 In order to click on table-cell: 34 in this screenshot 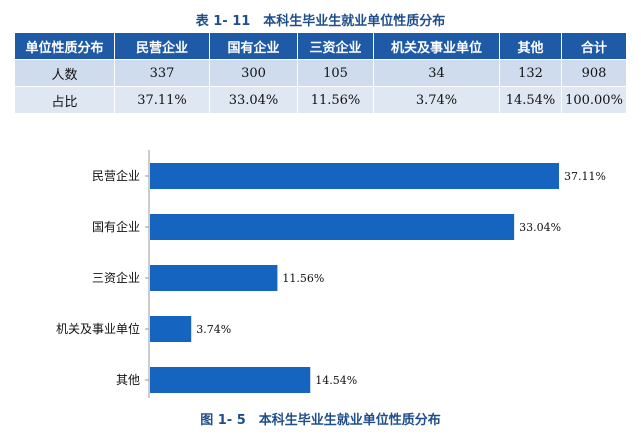, I will do `click(436, 73)`.